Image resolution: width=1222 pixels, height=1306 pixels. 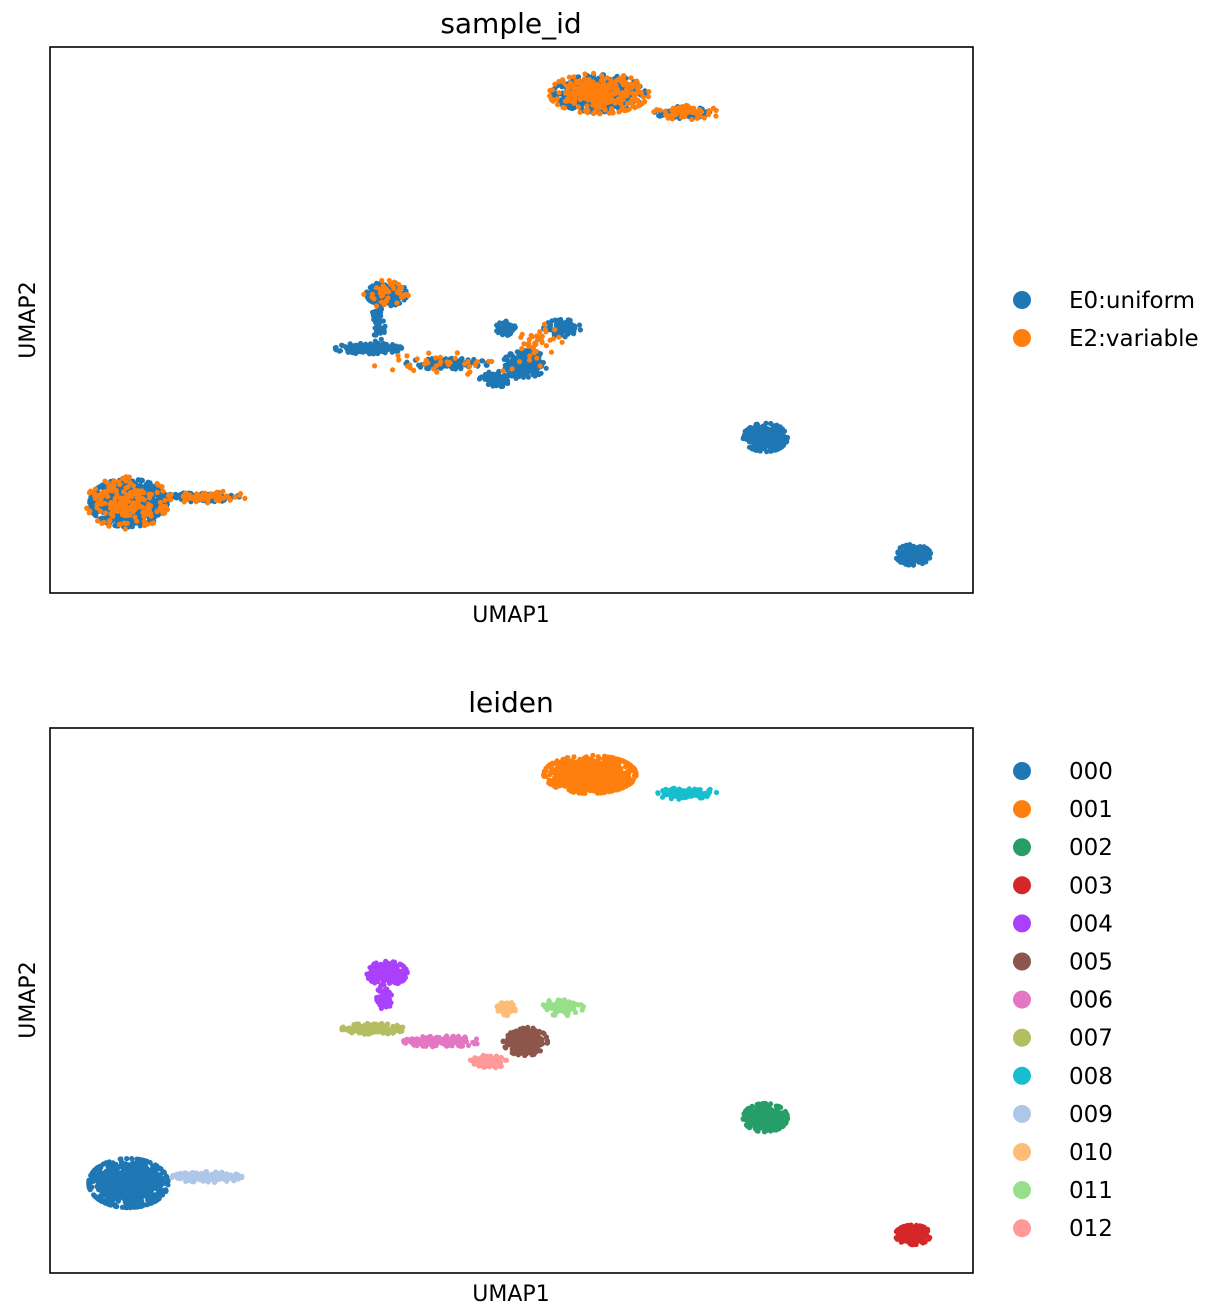 I want to click on cluster-E0:uniform-11, so click(x=525, y=363).